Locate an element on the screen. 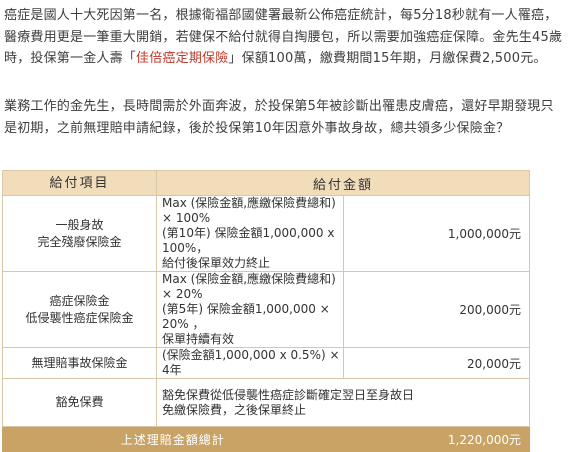 The width and height of the screenshot is (575, 452). row-formula-line: (第10年) 保險金額1,000,000 x 100%， is located at coordinates (248, 240).